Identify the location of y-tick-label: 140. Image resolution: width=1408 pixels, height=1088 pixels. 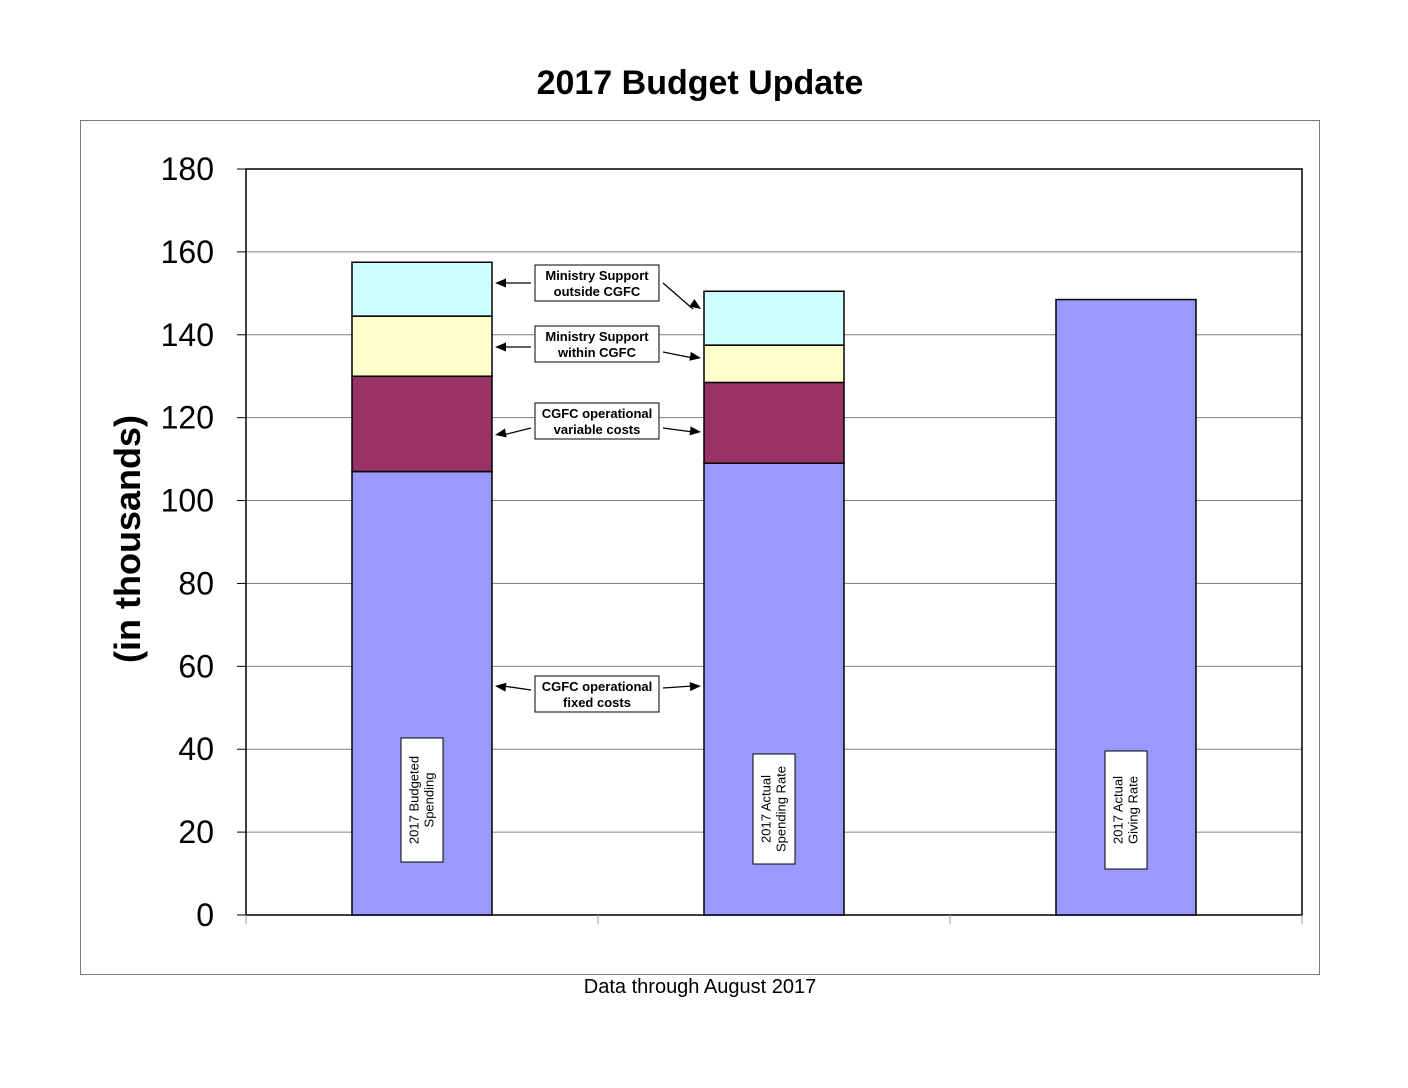
(187, 335).